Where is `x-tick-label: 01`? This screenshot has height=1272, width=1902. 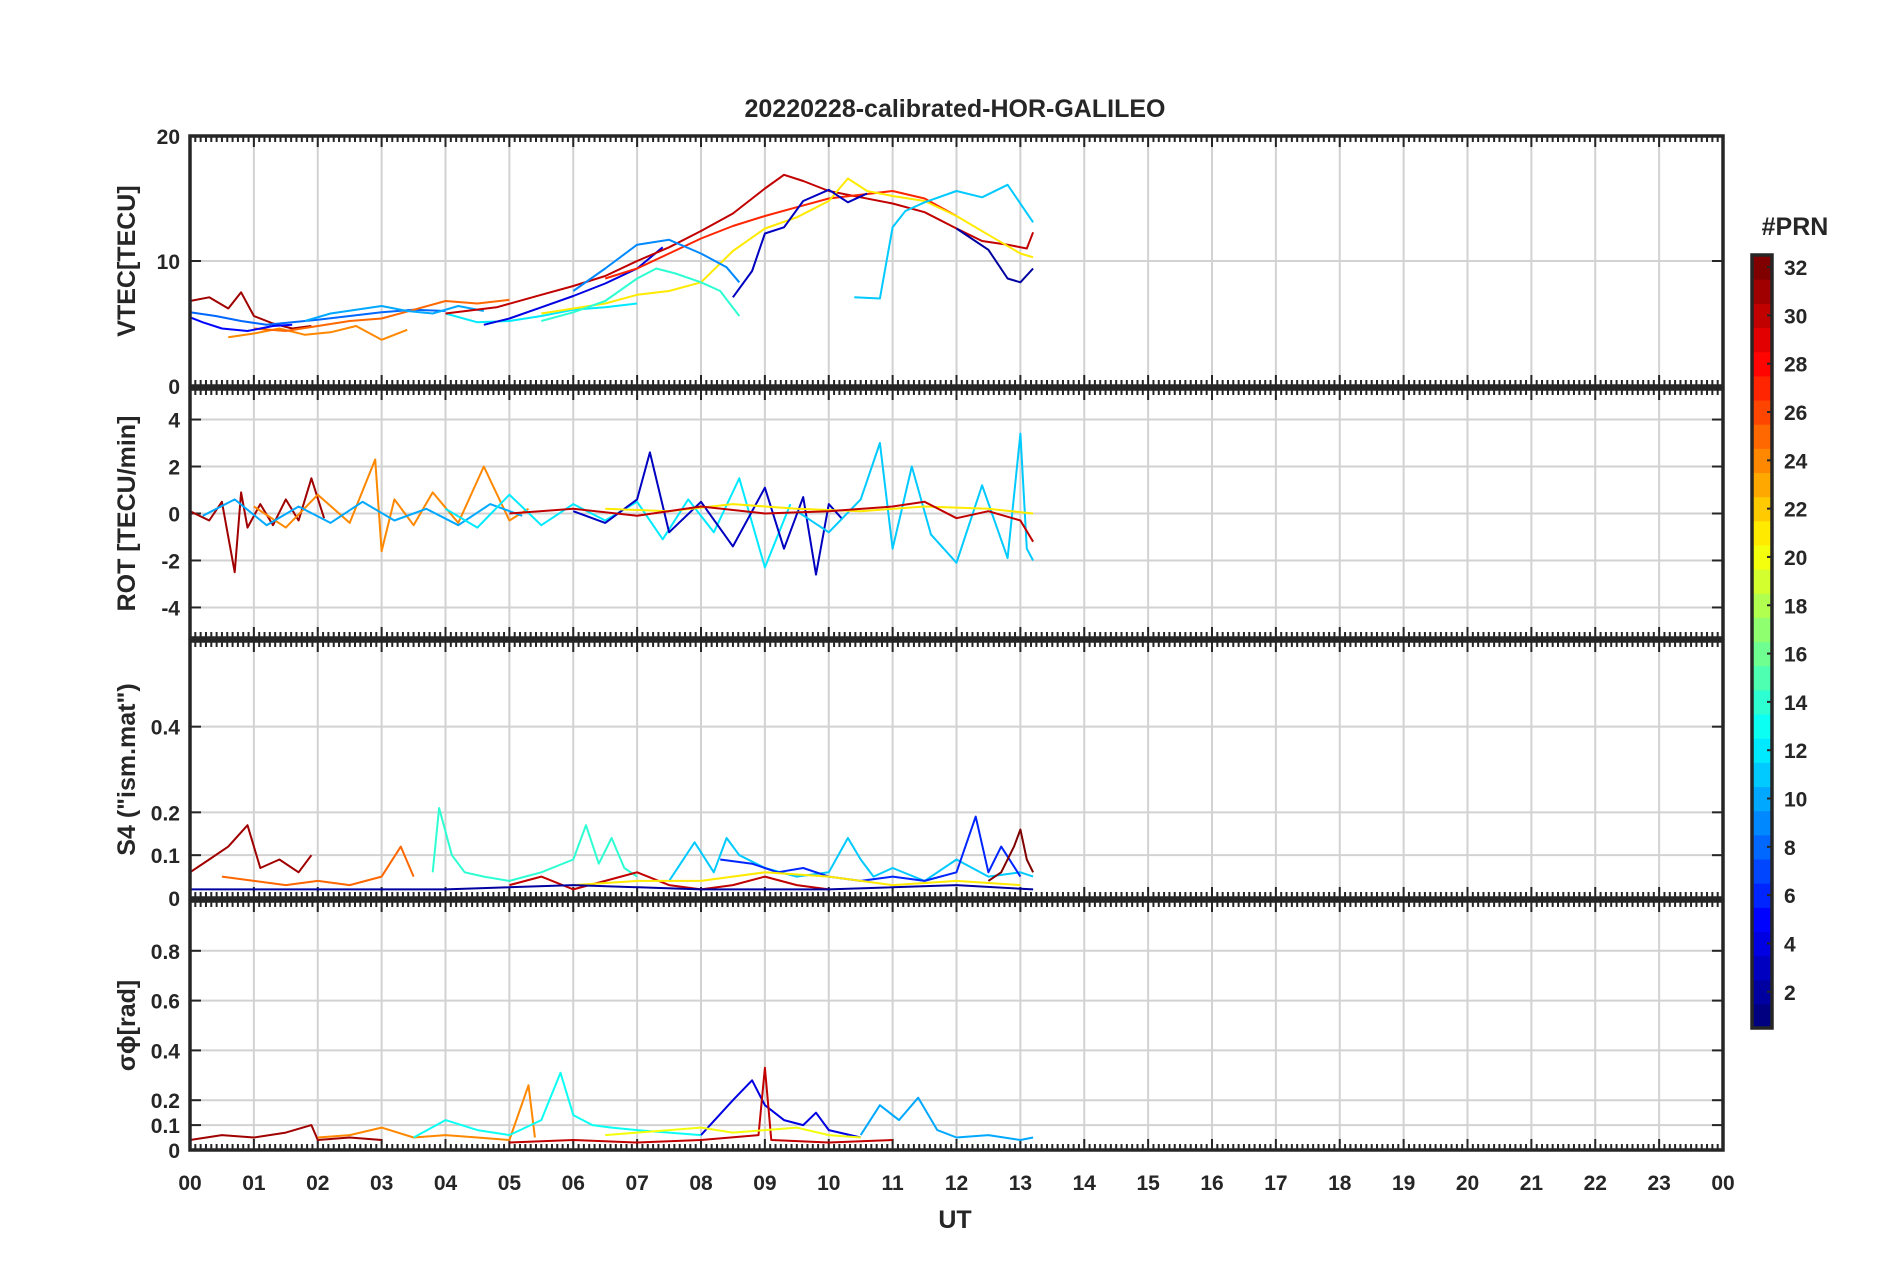
x-tick-label: 01 is located at coordinates (254, 1183).